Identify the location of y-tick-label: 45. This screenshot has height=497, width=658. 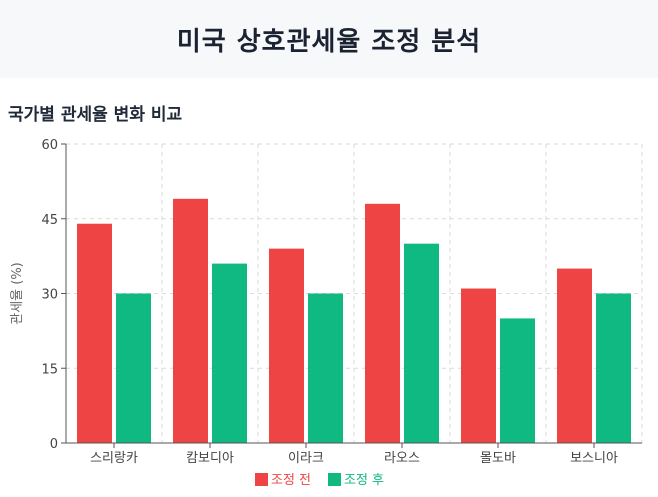
(49, 220).